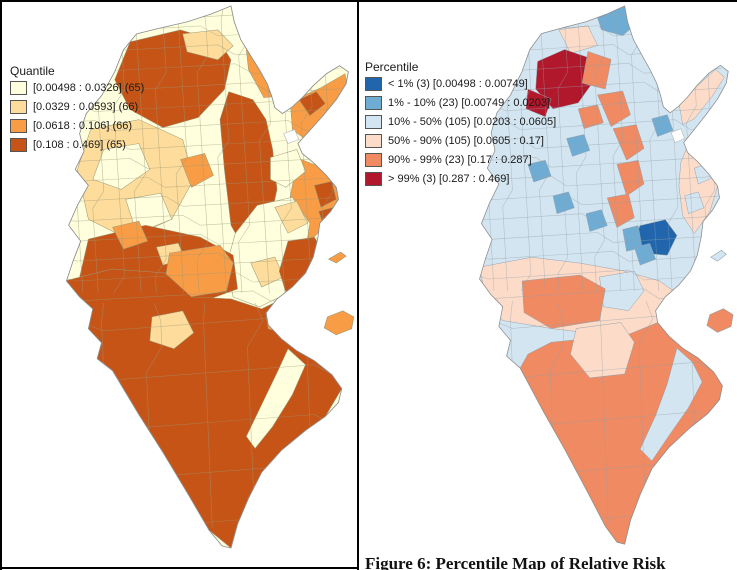 This screenshot has width=737, height=570. I want to click on legend-row: < 1% (3) [0.00498 : 0.00749], so click(460, 83).